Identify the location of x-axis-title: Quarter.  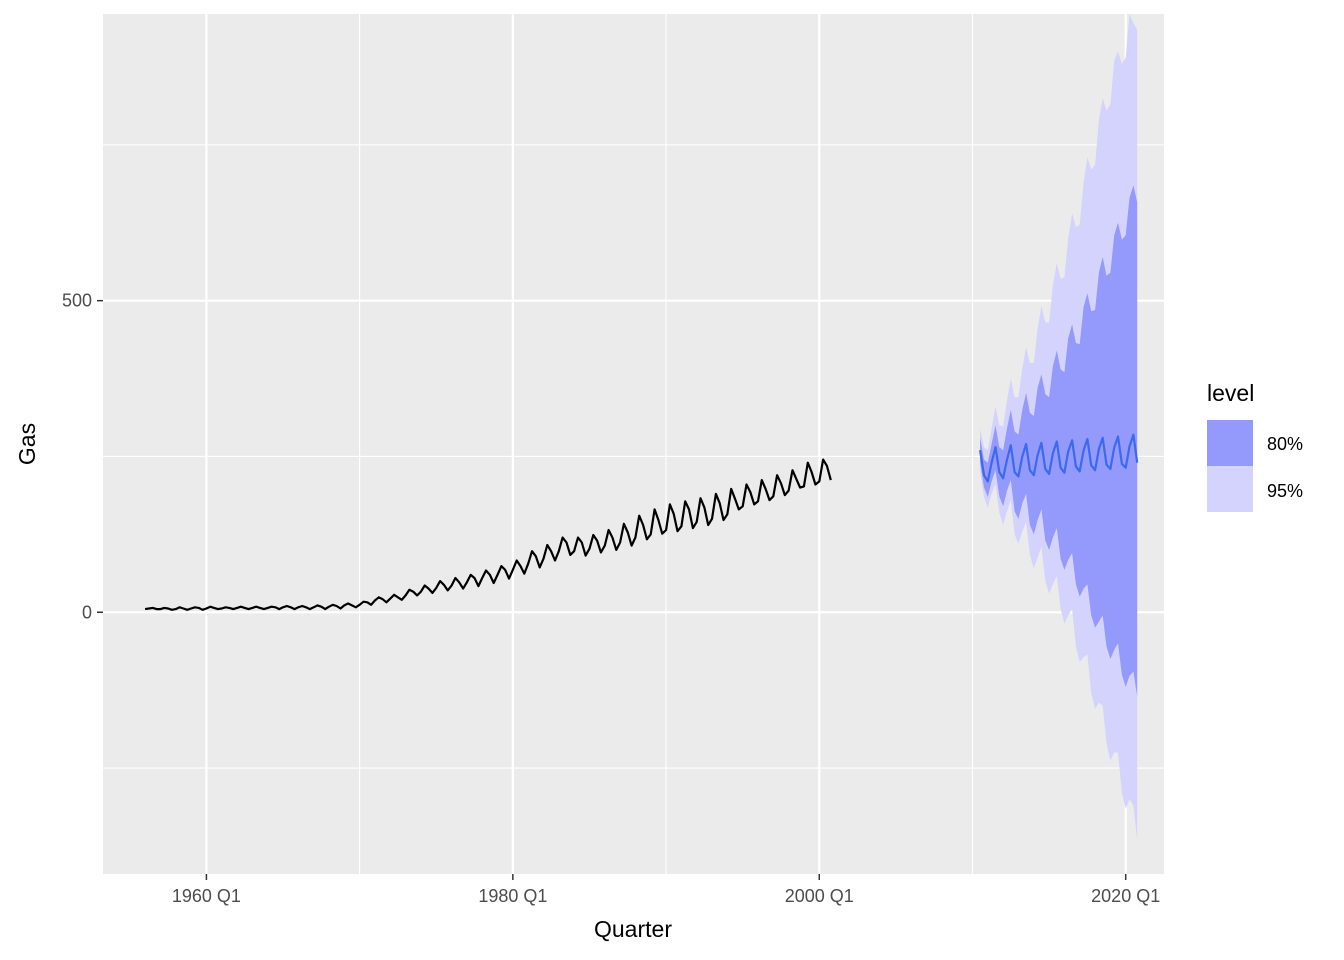
(633, 929).